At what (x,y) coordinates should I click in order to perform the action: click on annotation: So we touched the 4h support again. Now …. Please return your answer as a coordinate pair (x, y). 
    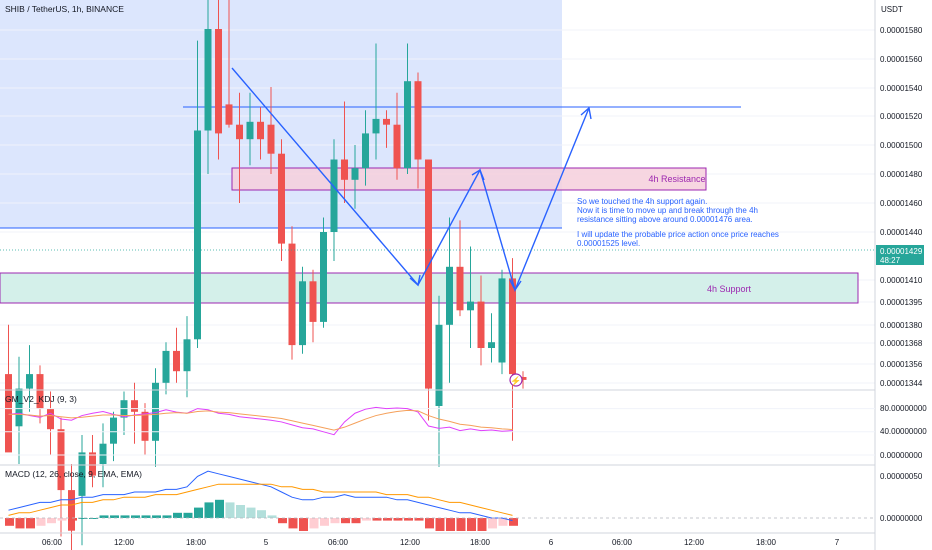
    Looking at the image, I should click on (678, 222).